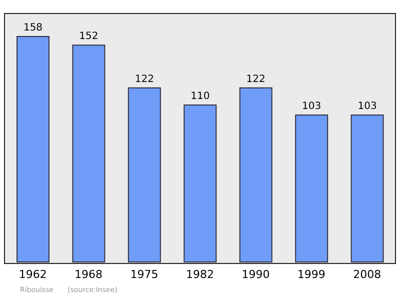 This screenshot has width=400, height=299. I want to click on x-tick-label: 1975, so click(144, 274).